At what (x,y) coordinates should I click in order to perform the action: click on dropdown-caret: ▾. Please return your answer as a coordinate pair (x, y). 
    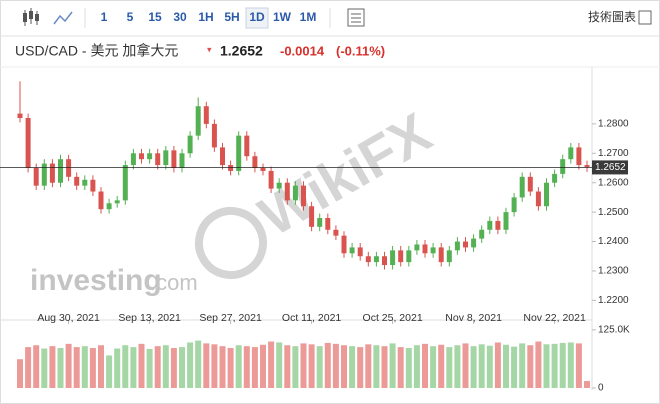
    Looking at the image, I should click on (209, 49).